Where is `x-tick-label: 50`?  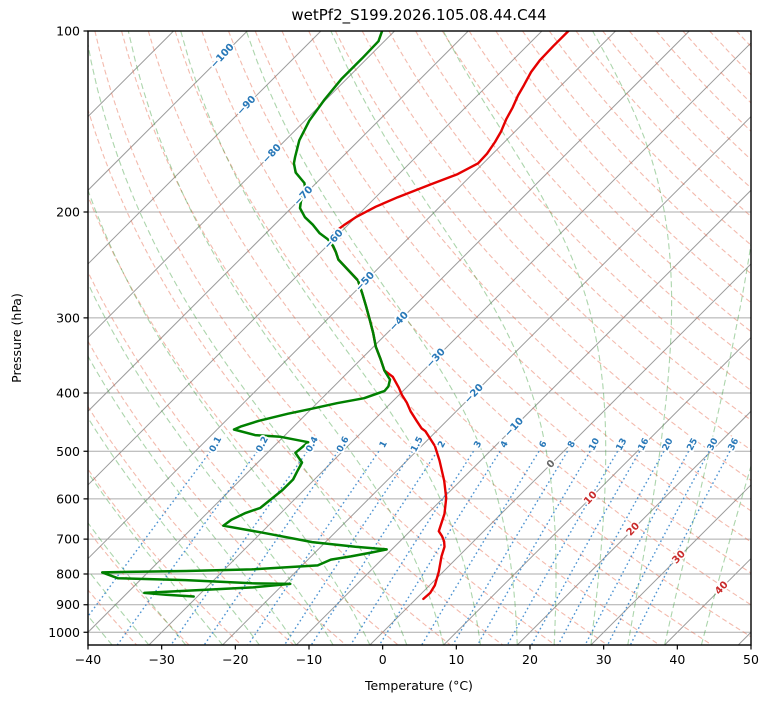
x-tick-label: 50 is located at coordinates (751, 659).